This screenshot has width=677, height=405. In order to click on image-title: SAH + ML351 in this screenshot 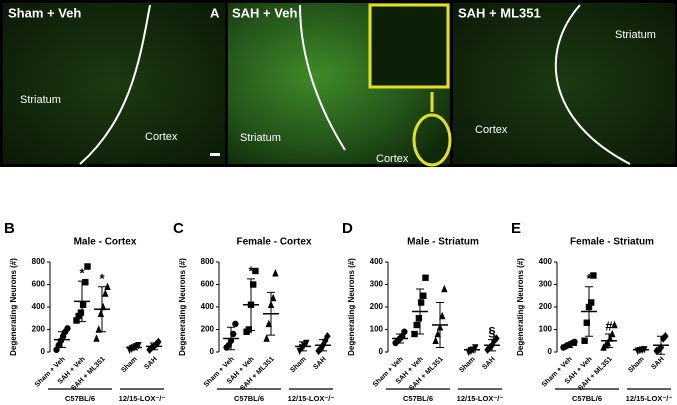, I will do `click(499, 12)`.